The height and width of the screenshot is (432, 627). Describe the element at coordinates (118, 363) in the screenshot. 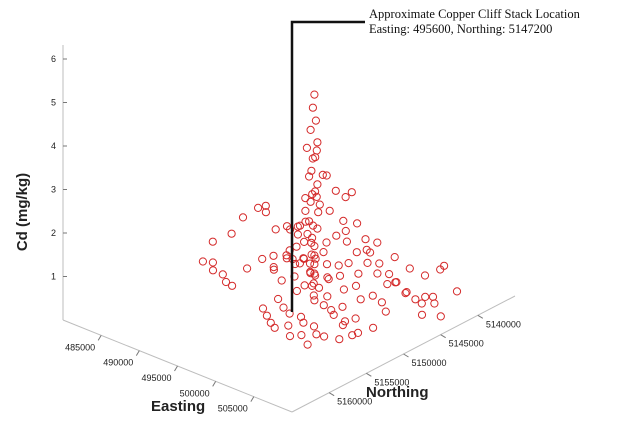

I see `easting-tick-label: 490000` at that location.